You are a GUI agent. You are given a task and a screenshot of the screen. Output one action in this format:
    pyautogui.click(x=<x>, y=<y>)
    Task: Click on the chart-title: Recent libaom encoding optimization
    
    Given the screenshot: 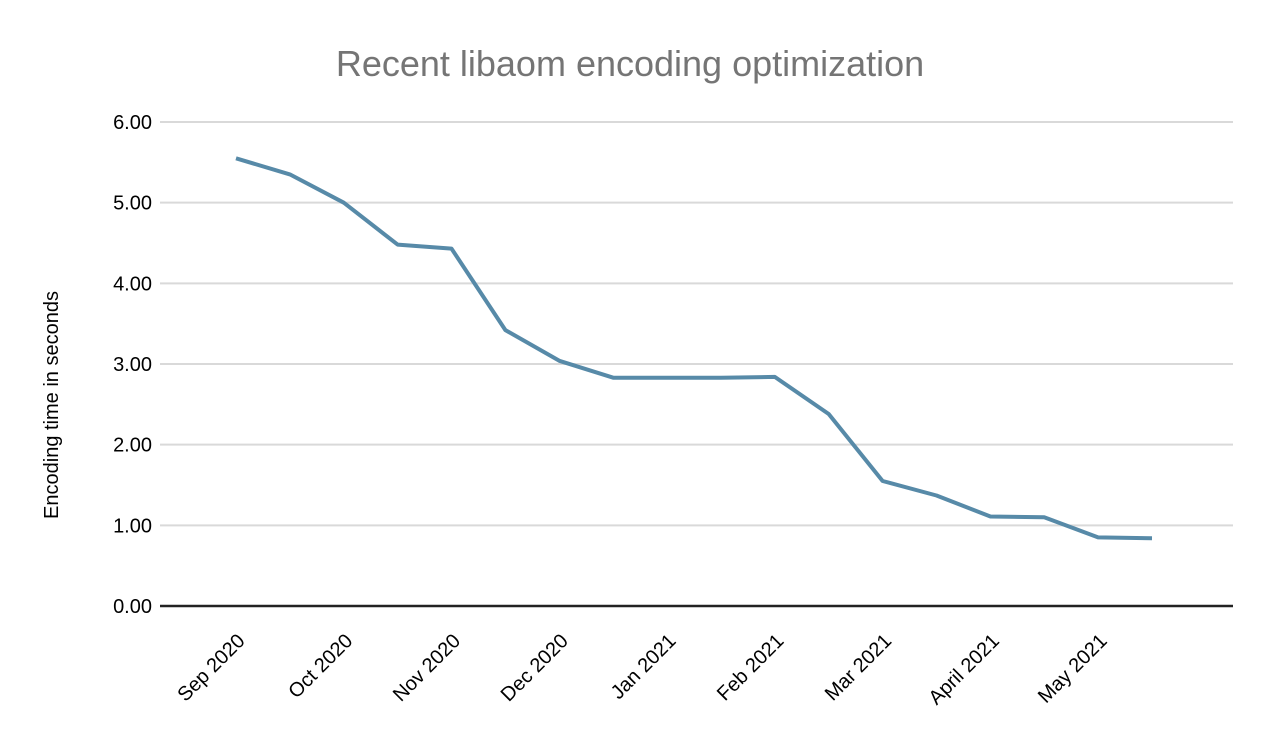 What is the action you would take?
    pyautogui.click(x=630, y=63)
    